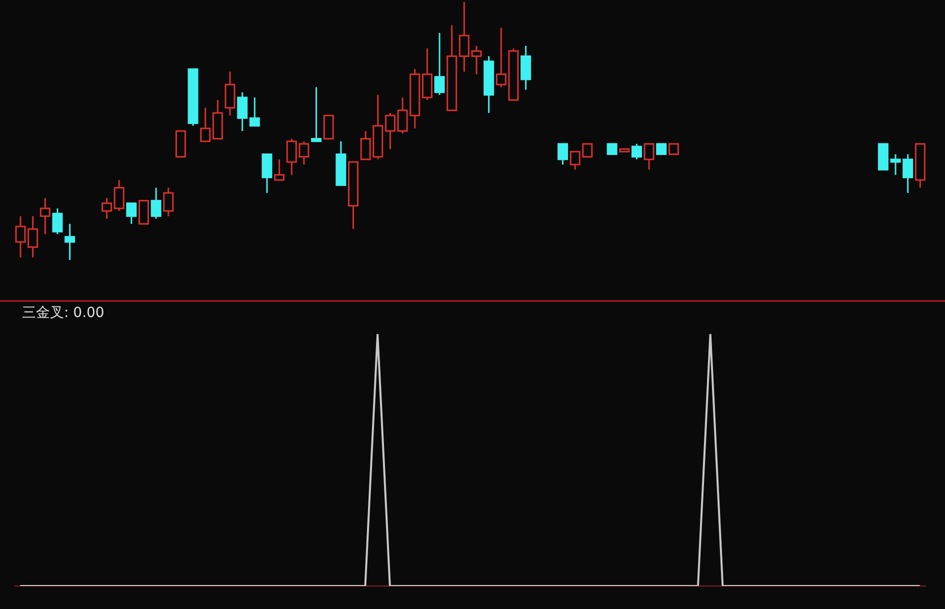  What do you see at coordinates (63, 313) in the screenshot?
I see `chart-title: 三金叉: 0.00` at bounding box center [63, 313].